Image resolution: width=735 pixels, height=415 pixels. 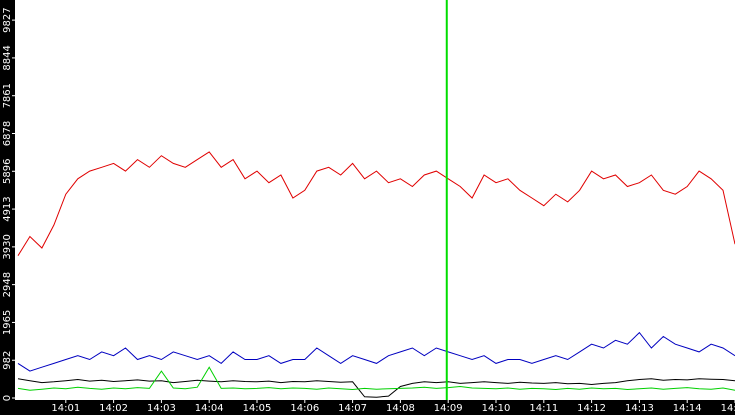 What do you see at coordinates (496, 408) in the screenshot?
I see `x-tick-label: 14:10` at bounding box center [496, 408].